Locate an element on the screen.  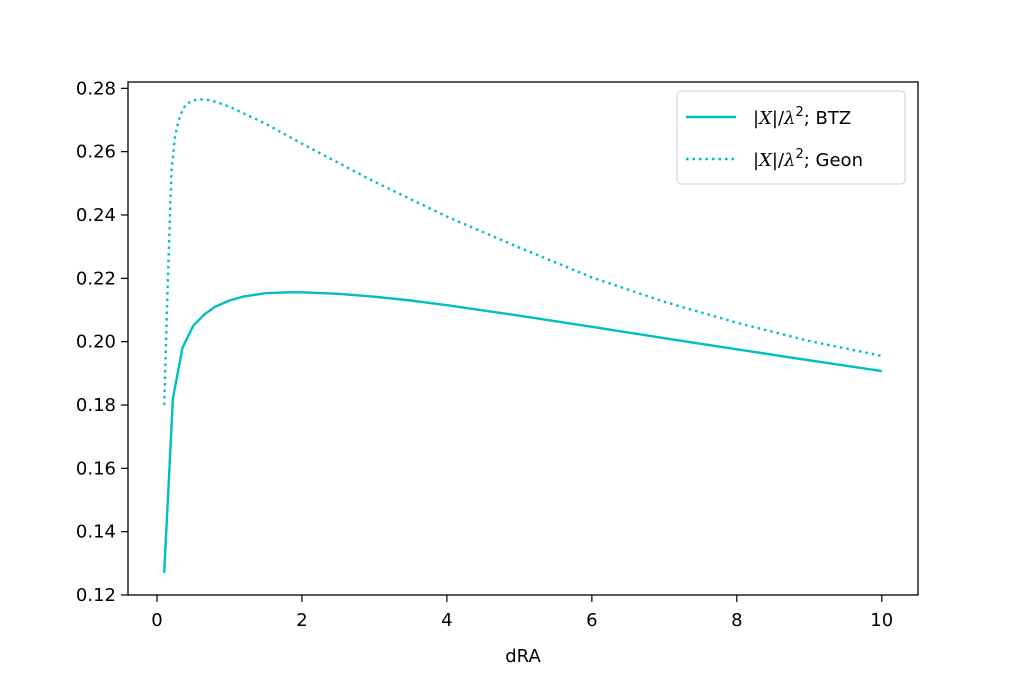
x-axis-label: dRA is located at coordinates (523, 656).